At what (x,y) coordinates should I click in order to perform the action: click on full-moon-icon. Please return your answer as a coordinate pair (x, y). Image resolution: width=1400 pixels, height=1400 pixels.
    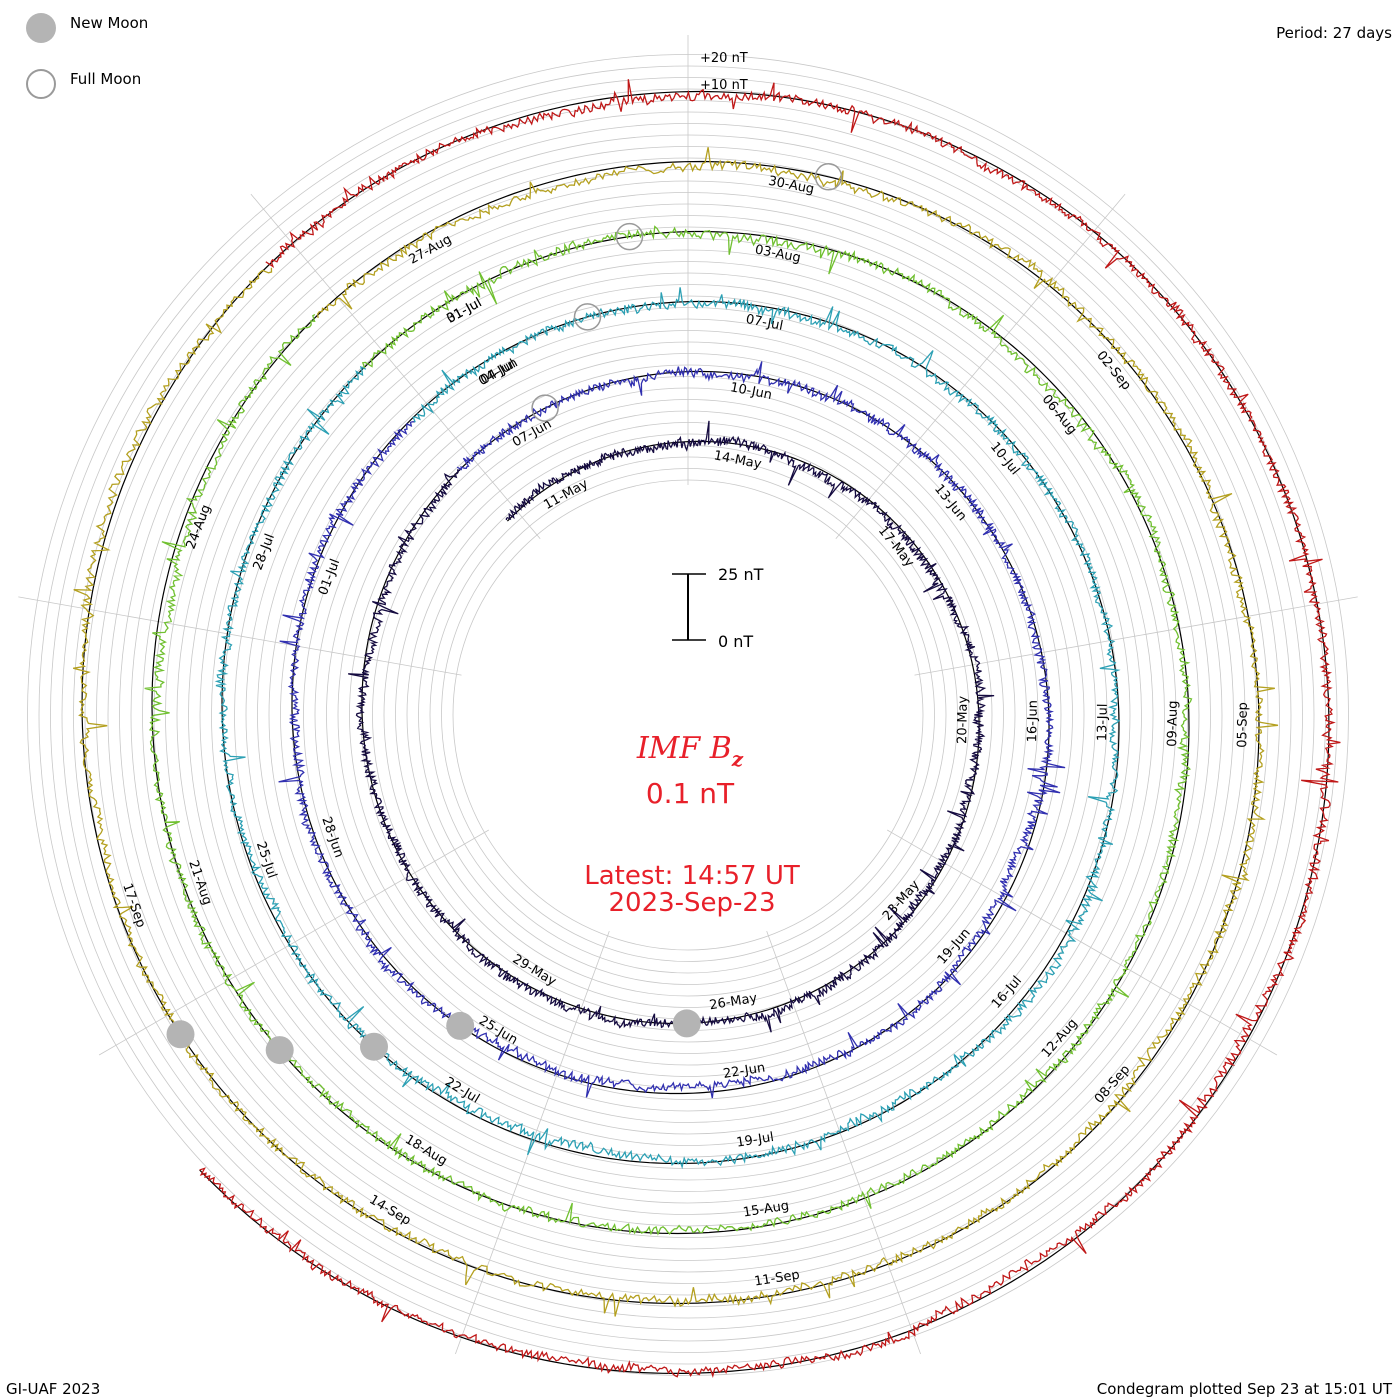
    Looking at the image, I should click on (41, 84).